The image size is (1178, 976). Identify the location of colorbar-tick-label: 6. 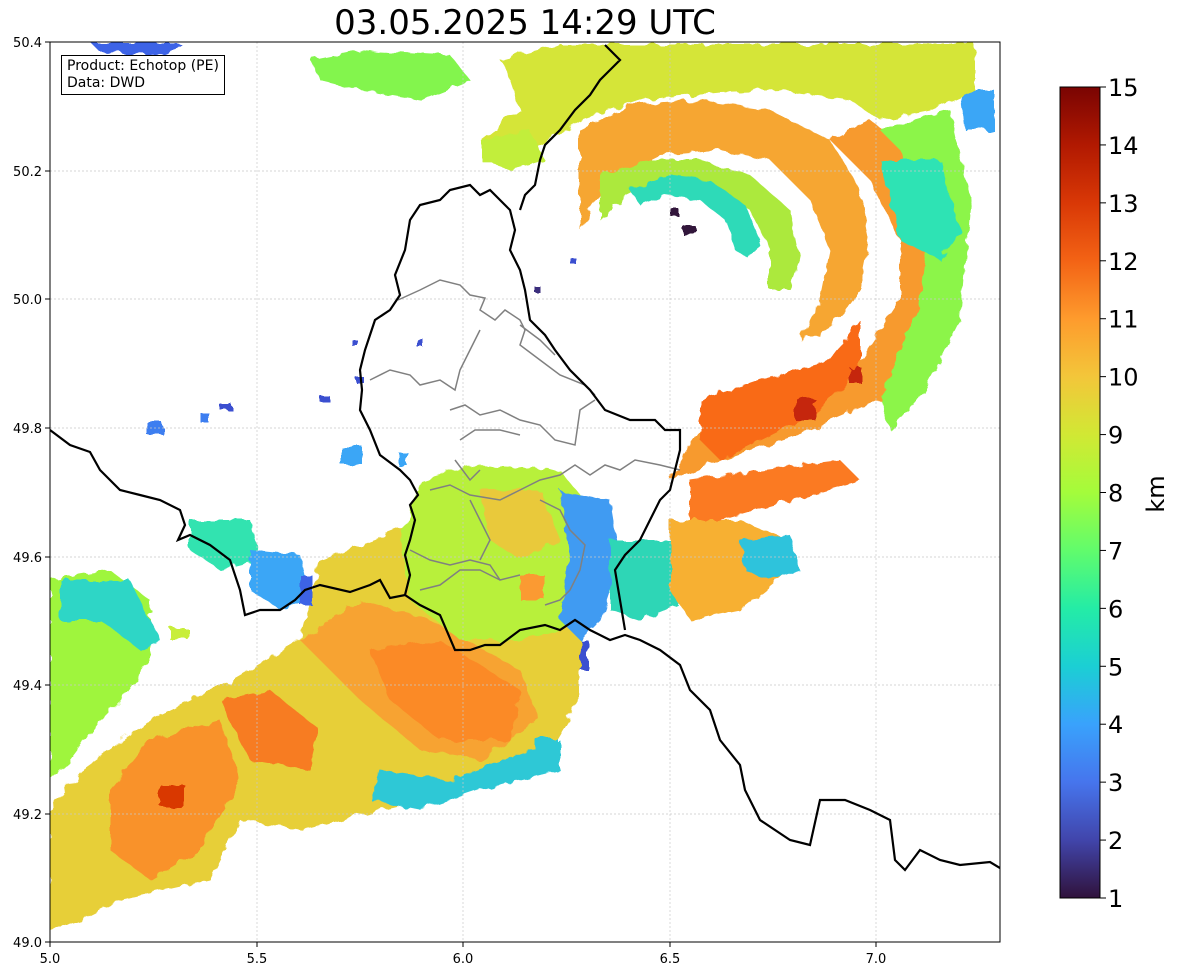
(1115, 609).